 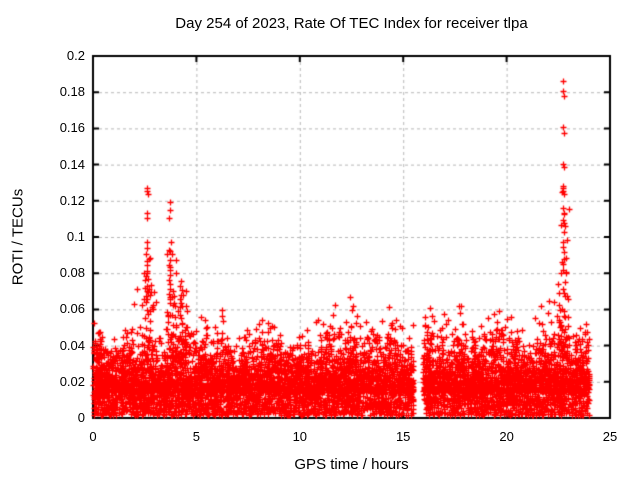 I want to click on x-tick-label: 5, so click(x=196, y=436).